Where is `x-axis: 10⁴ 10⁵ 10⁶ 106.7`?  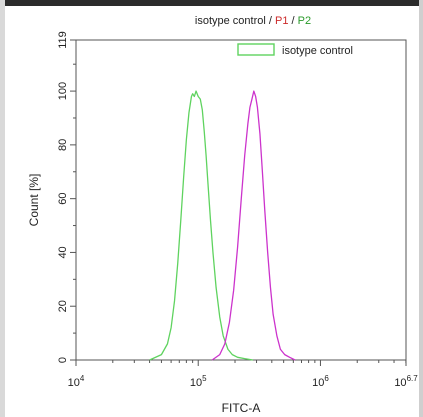 x-axis: 10⁴ 10⁵ 10⁶ 106.7 is located at coordinates (243, 374).